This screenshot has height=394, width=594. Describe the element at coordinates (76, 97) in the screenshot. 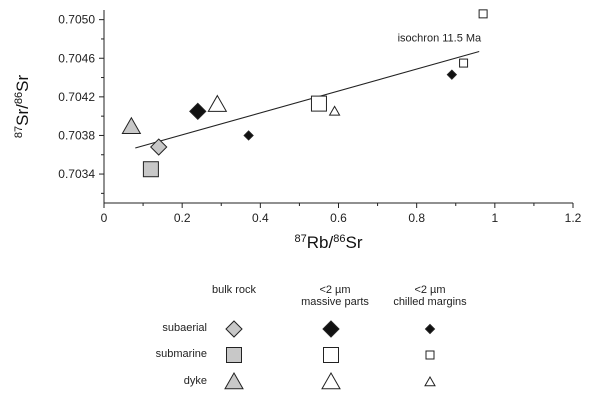

I see `y-tick-label: 0.7042` at that location.